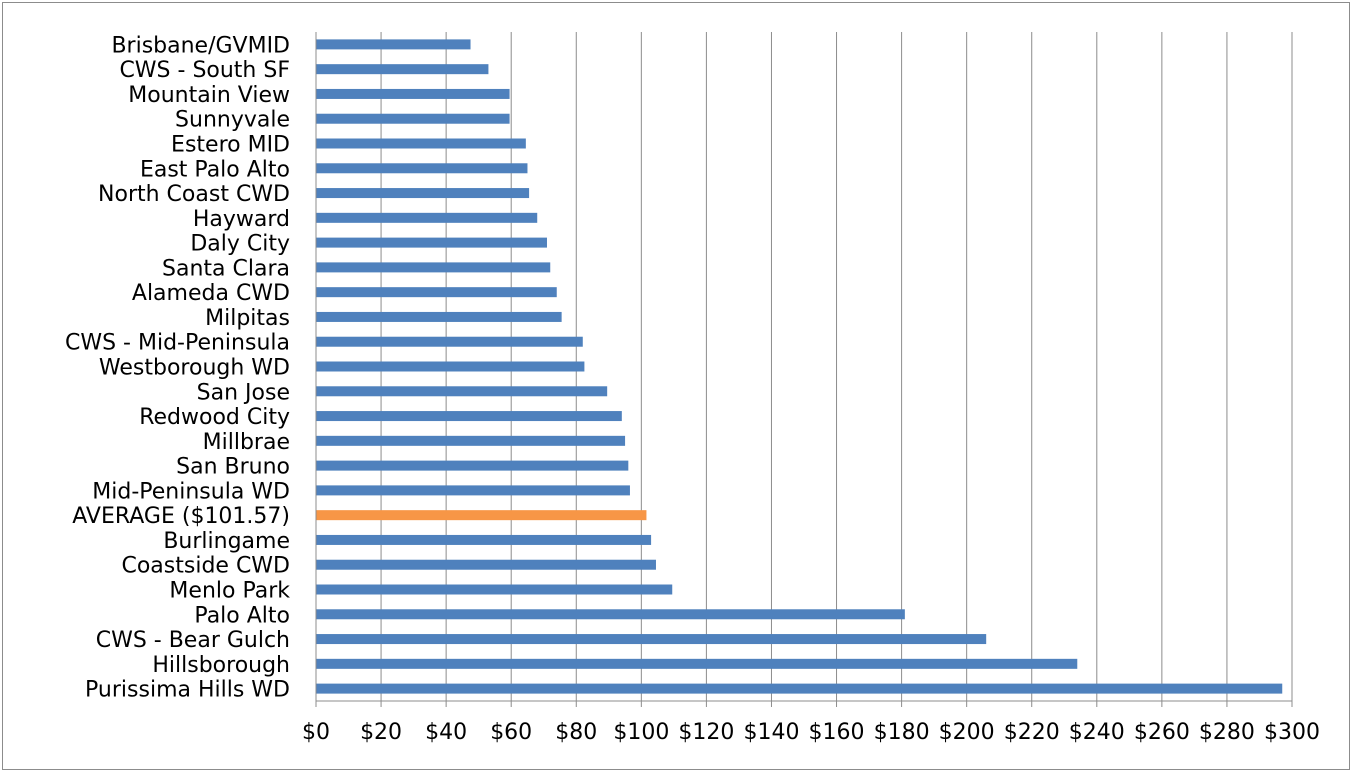 The height and width of the screenshot is (774, 1354). I want to click on category-label: Hayward, so click(241, 219).